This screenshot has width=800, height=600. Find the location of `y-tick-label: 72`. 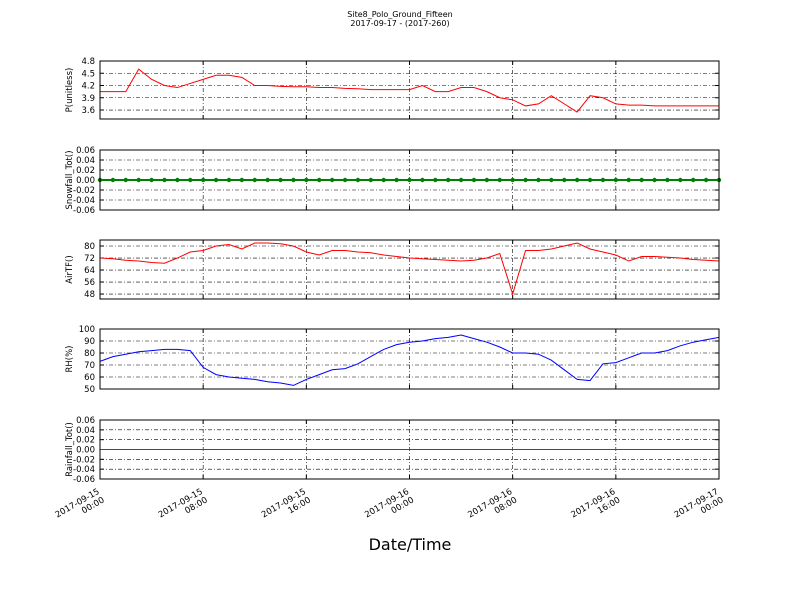

y-tick-label: 72 is located at coordinates (89, 259).